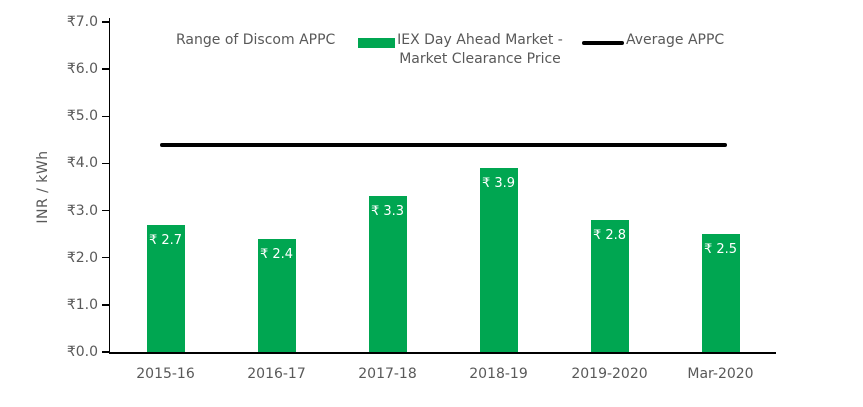  Describe the element at coordinates (82, 69) in the screenshot. I see `y-tick-label: ₹6.0` at that location.